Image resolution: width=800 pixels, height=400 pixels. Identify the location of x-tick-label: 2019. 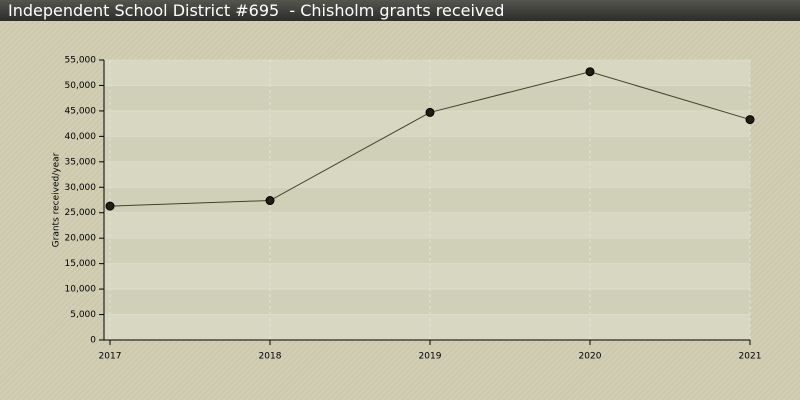
(430, 357).